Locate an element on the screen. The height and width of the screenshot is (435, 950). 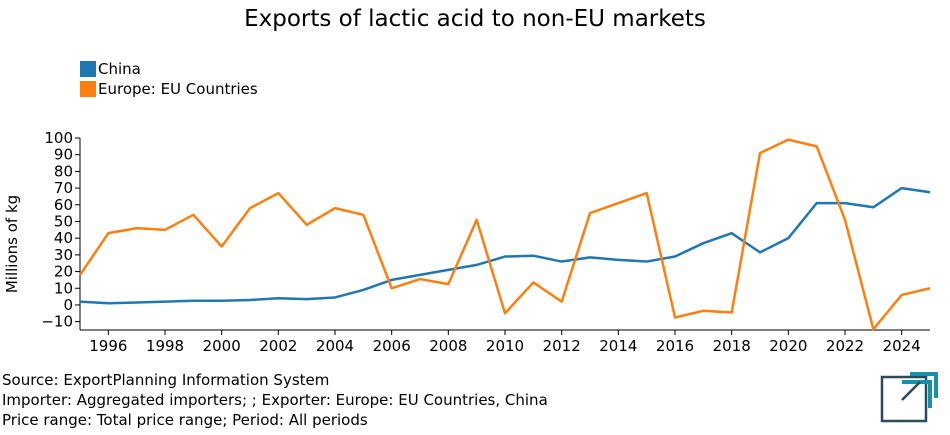
y-tick-label: 80 is located at coordinates (63, 171).